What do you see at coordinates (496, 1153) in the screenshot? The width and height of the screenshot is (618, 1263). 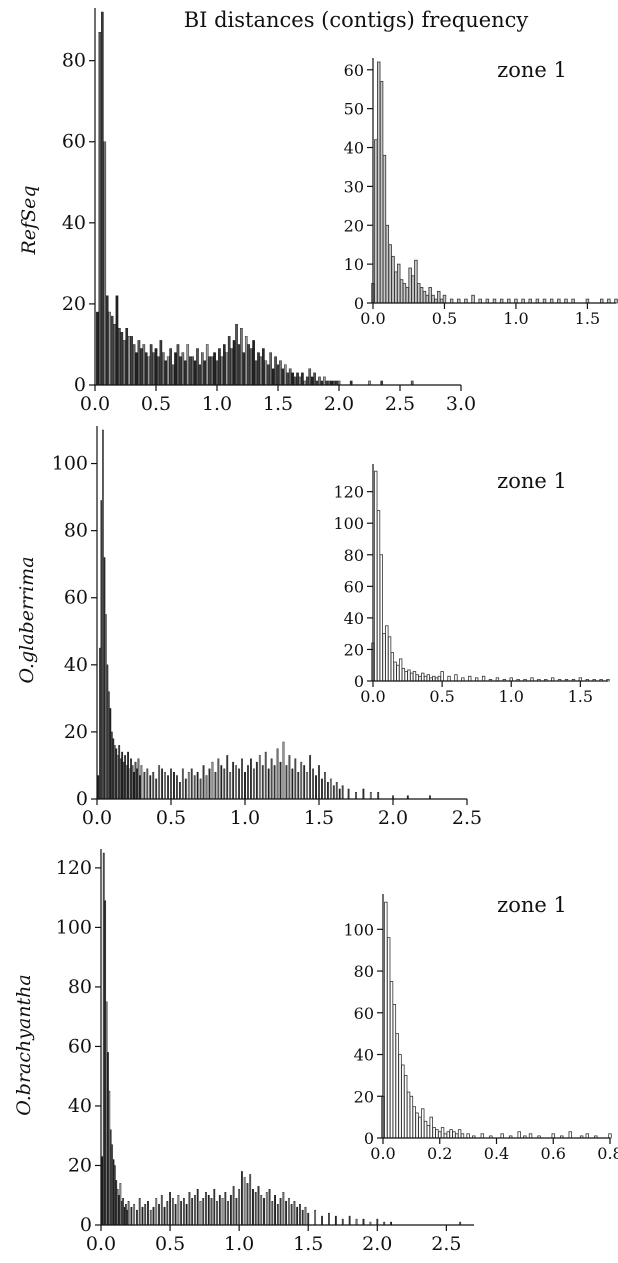 I see `x-tick-label: 0.4` at bounding box center [496, 1153].